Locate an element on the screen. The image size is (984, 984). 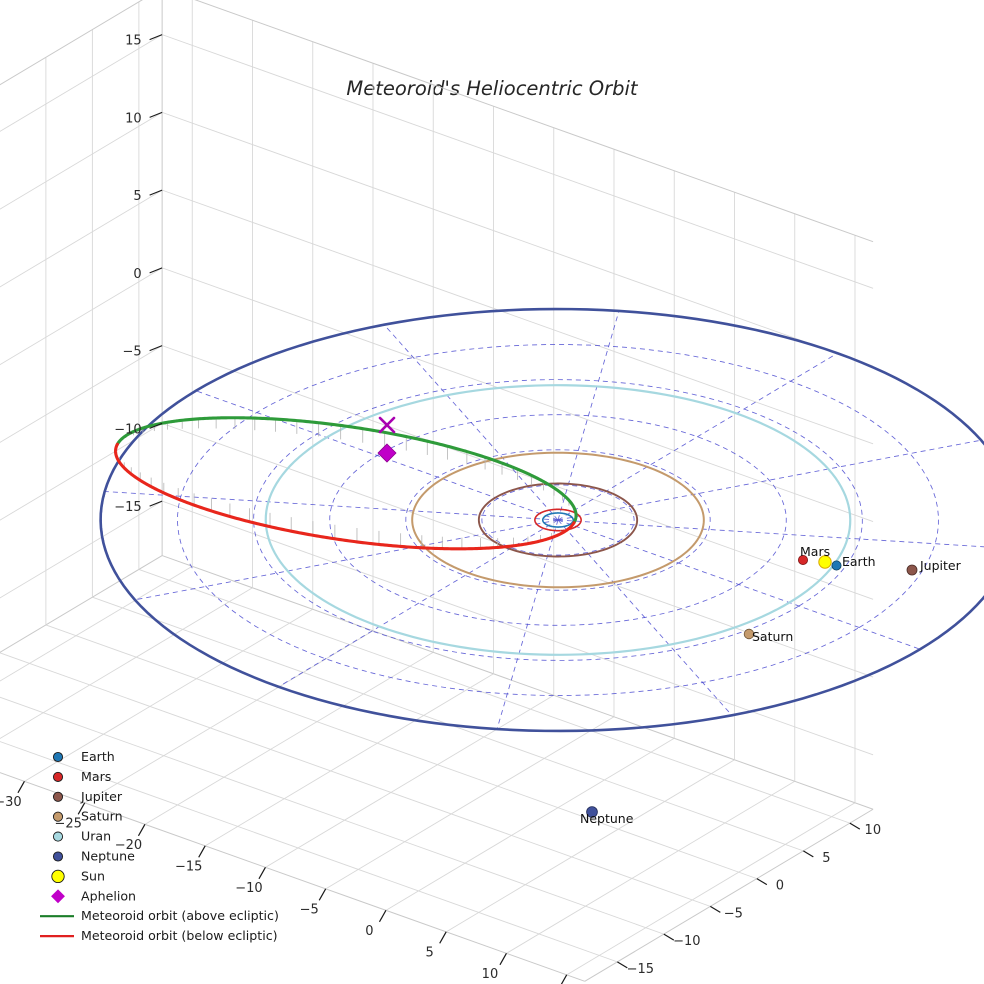
legend-item: Jupiter is located at coordinates (87, 796).